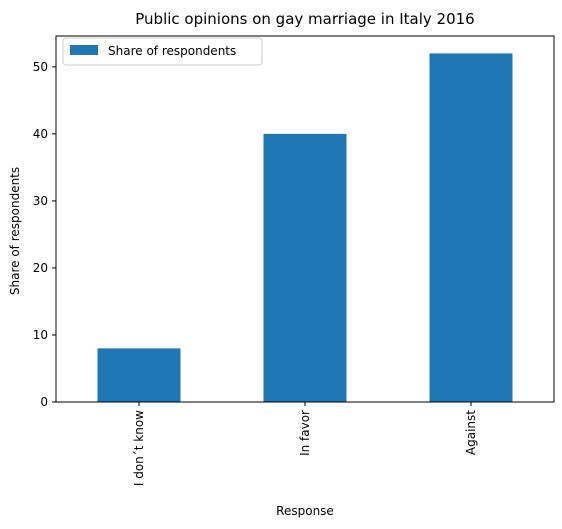 This screenshot has width=562, height=529. What do you see at coordinates (40, 335) in the screenshot?
I see `y-tick-label: 10` at bounding box center [40, 335].